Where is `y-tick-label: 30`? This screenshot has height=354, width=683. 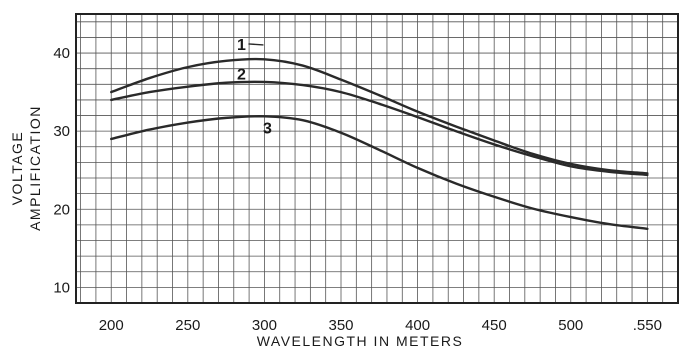 y-tick-label: 30 is located at coordinates (61, 131).